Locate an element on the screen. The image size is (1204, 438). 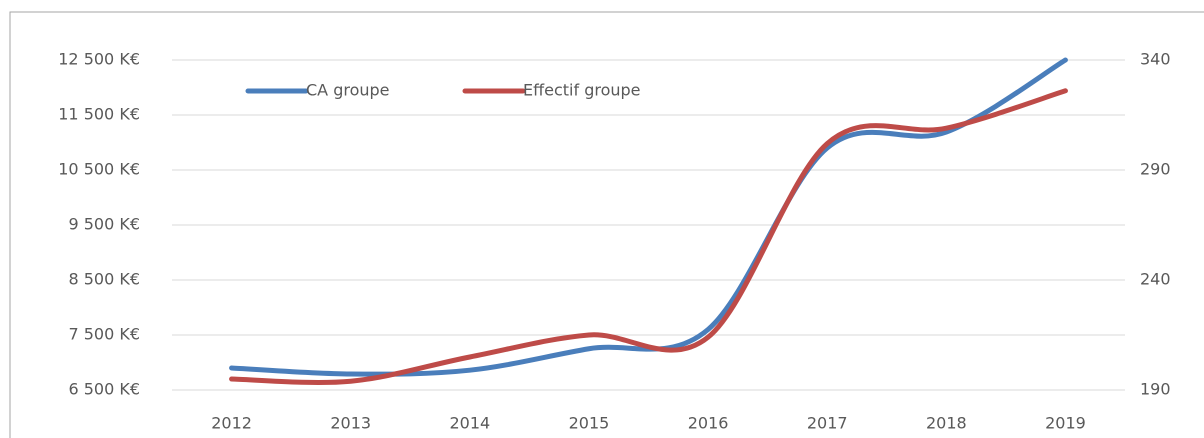
x-tick-label: 2014 is located at coordinates (469, 423).